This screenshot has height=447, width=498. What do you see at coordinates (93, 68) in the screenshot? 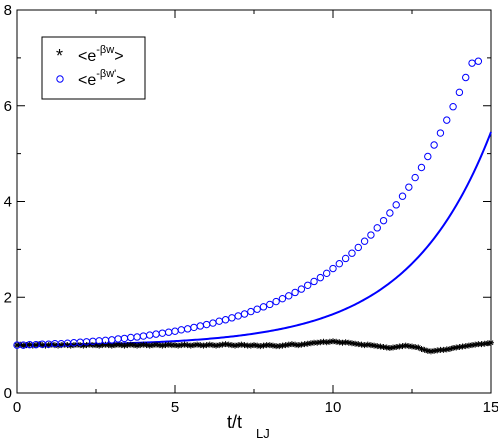
I see `legend-box` at bounding box center [93, 68].